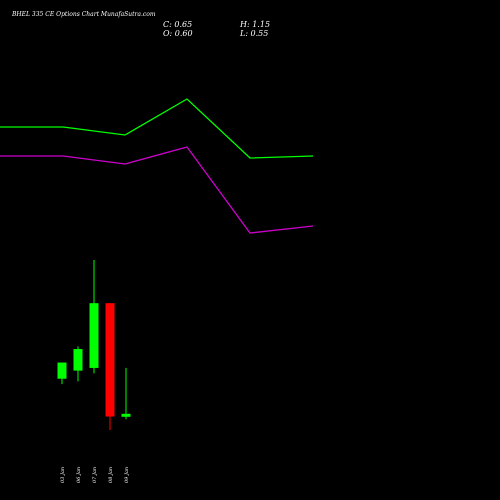 The height and width of the screenshot is (500, 500). What do you see at coordinates (178, 33) in the screenshot?
I see `open-value: O: 0.60` at bounding box center [178, 33].